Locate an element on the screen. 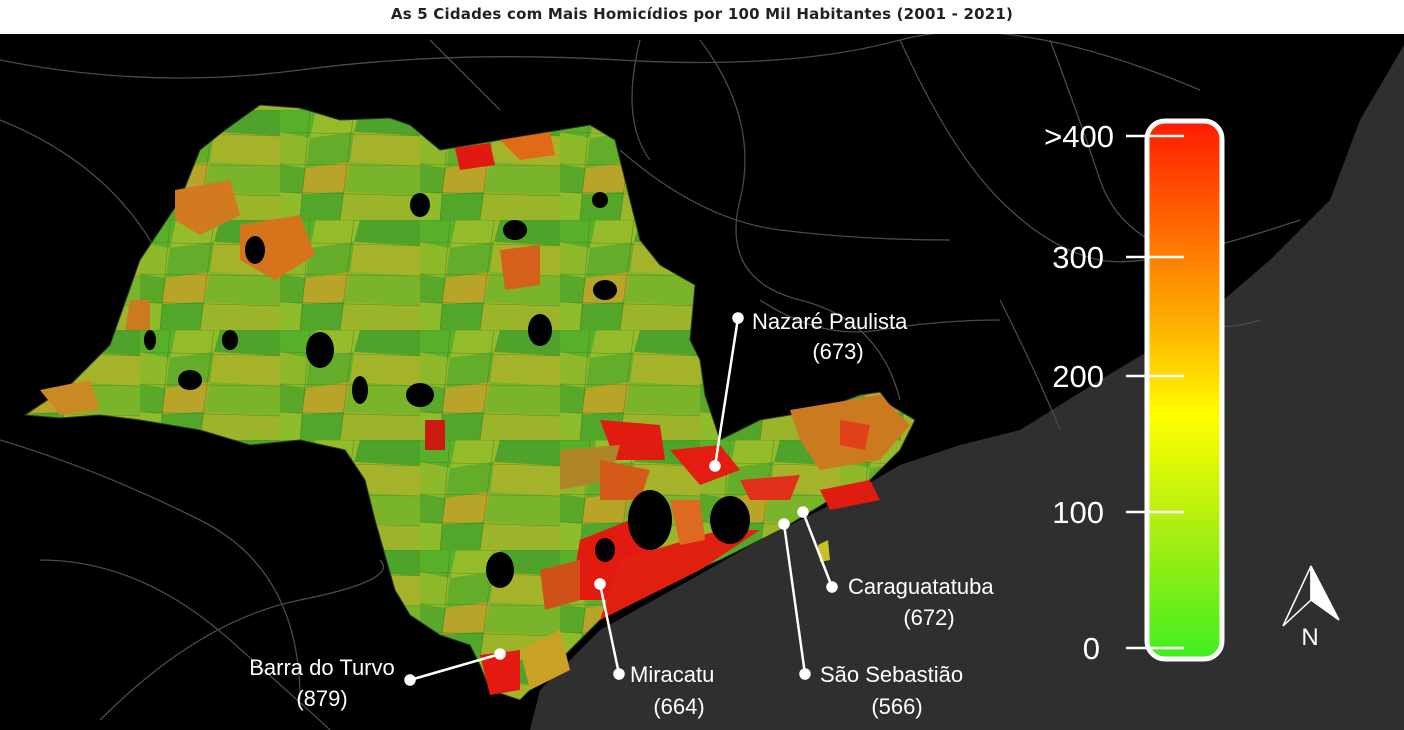 The width and height of the screenshot is (1404, 730). city-value-miracatu: (664) is located at coordinates (678, 706).